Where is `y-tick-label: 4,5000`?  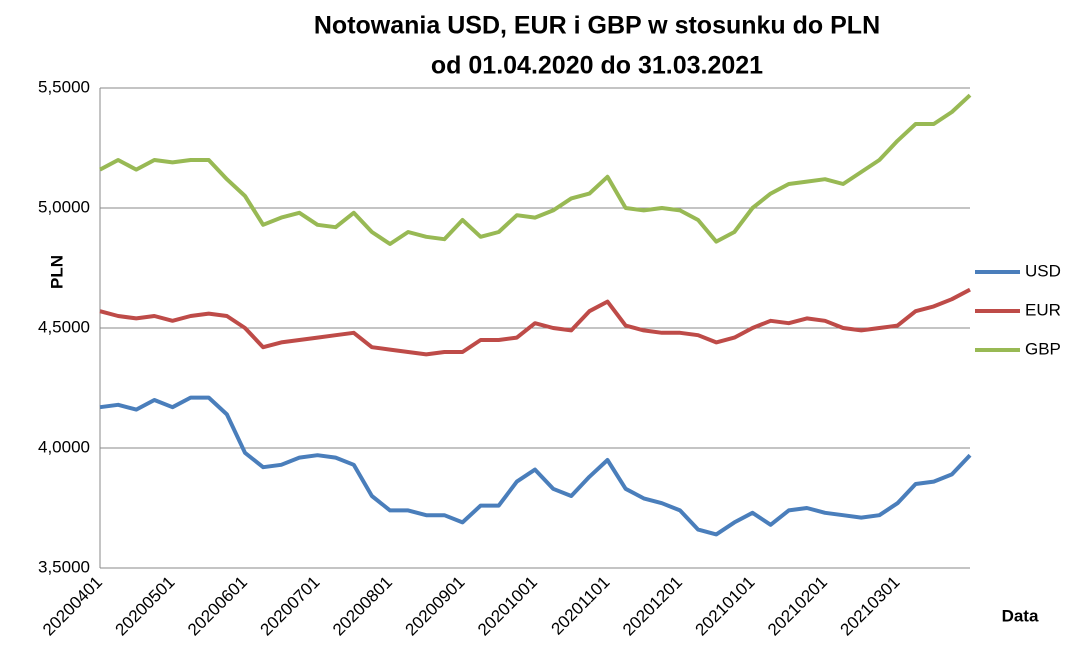 y-tick-label: 4,5000 is located at coordinates (64, 326).